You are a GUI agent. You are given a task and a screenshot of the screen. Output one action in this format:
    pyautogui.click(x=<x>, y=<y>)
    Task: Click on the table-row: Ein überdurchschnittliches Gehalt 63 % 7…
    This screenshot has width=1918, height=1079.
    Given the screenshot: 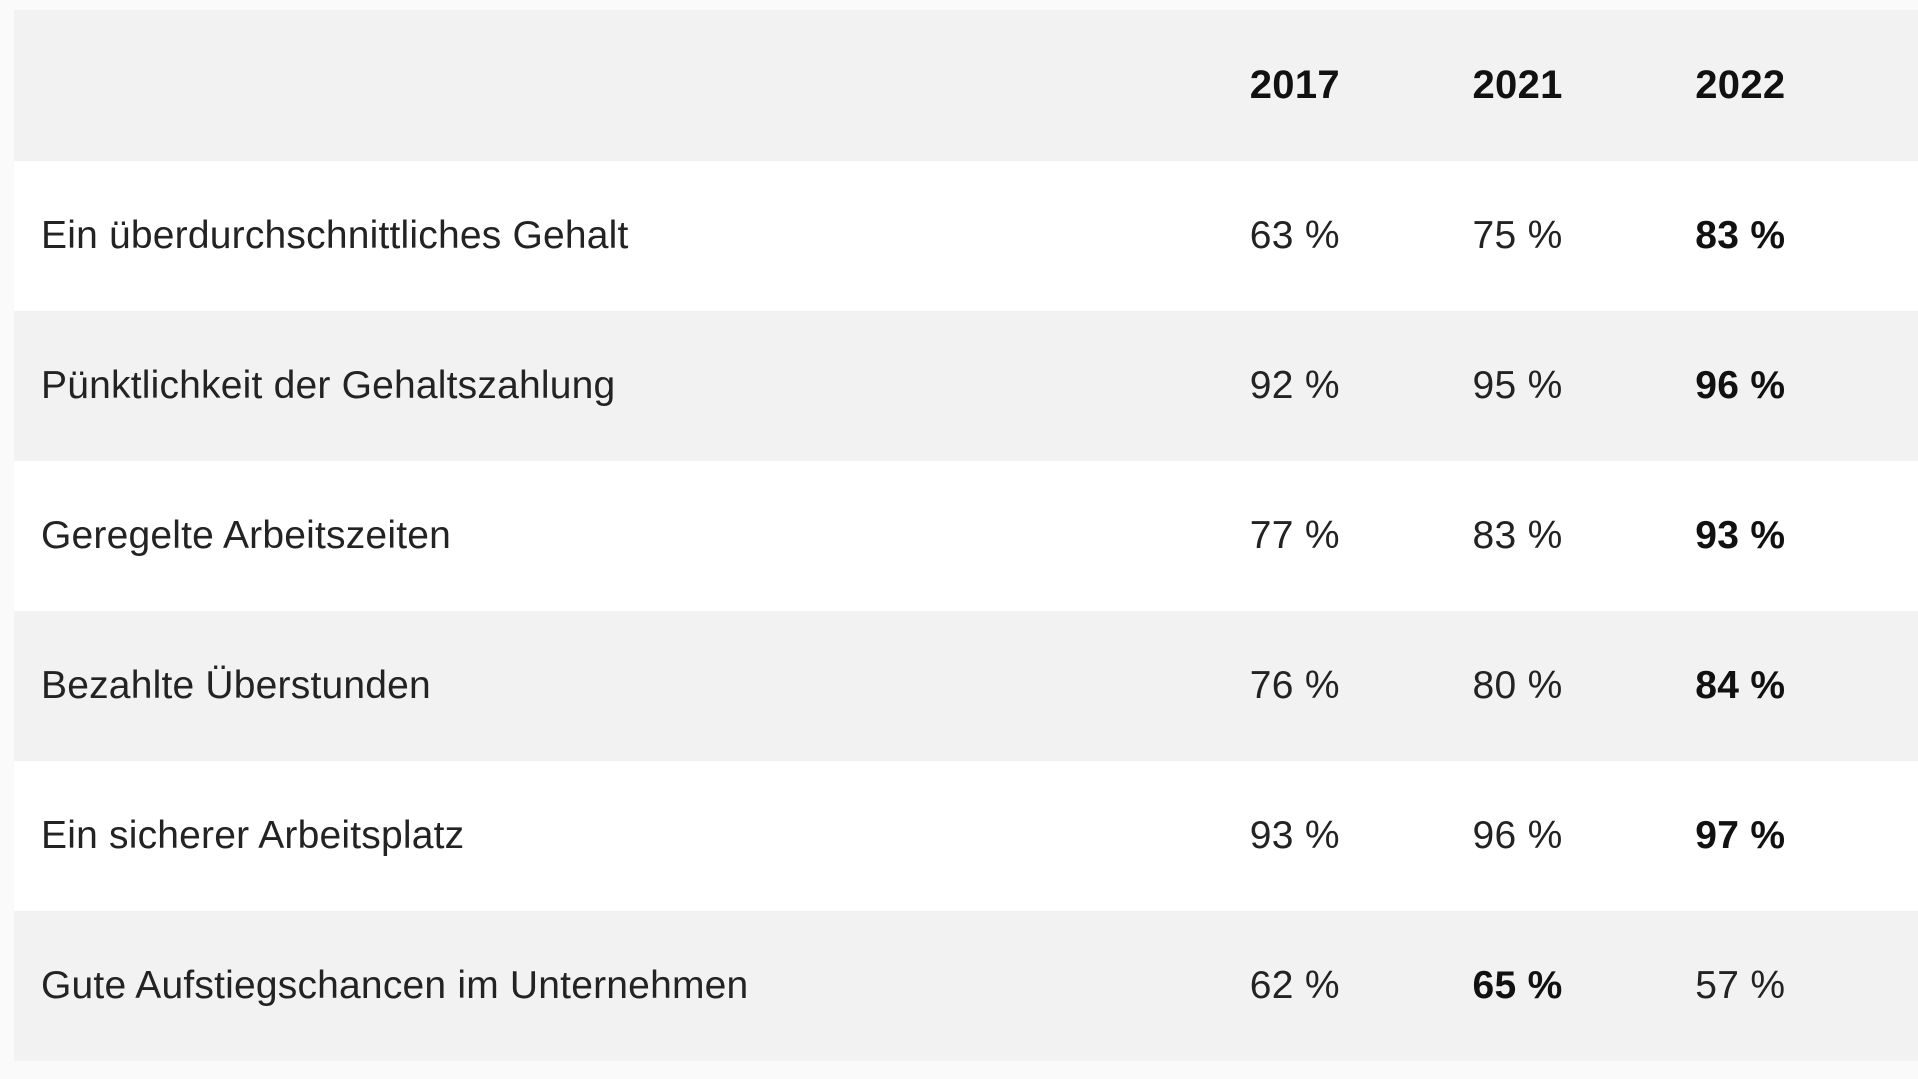 What is the action you would take?
    pyautogui.click(x=966, y=236)
    